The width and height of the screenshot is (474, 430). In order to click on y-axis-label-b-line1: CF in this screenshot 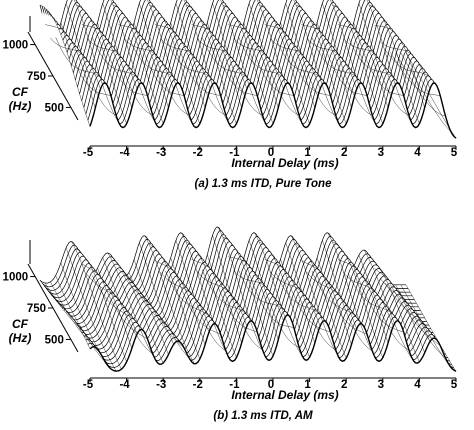, I will do `click(20, 324)`.